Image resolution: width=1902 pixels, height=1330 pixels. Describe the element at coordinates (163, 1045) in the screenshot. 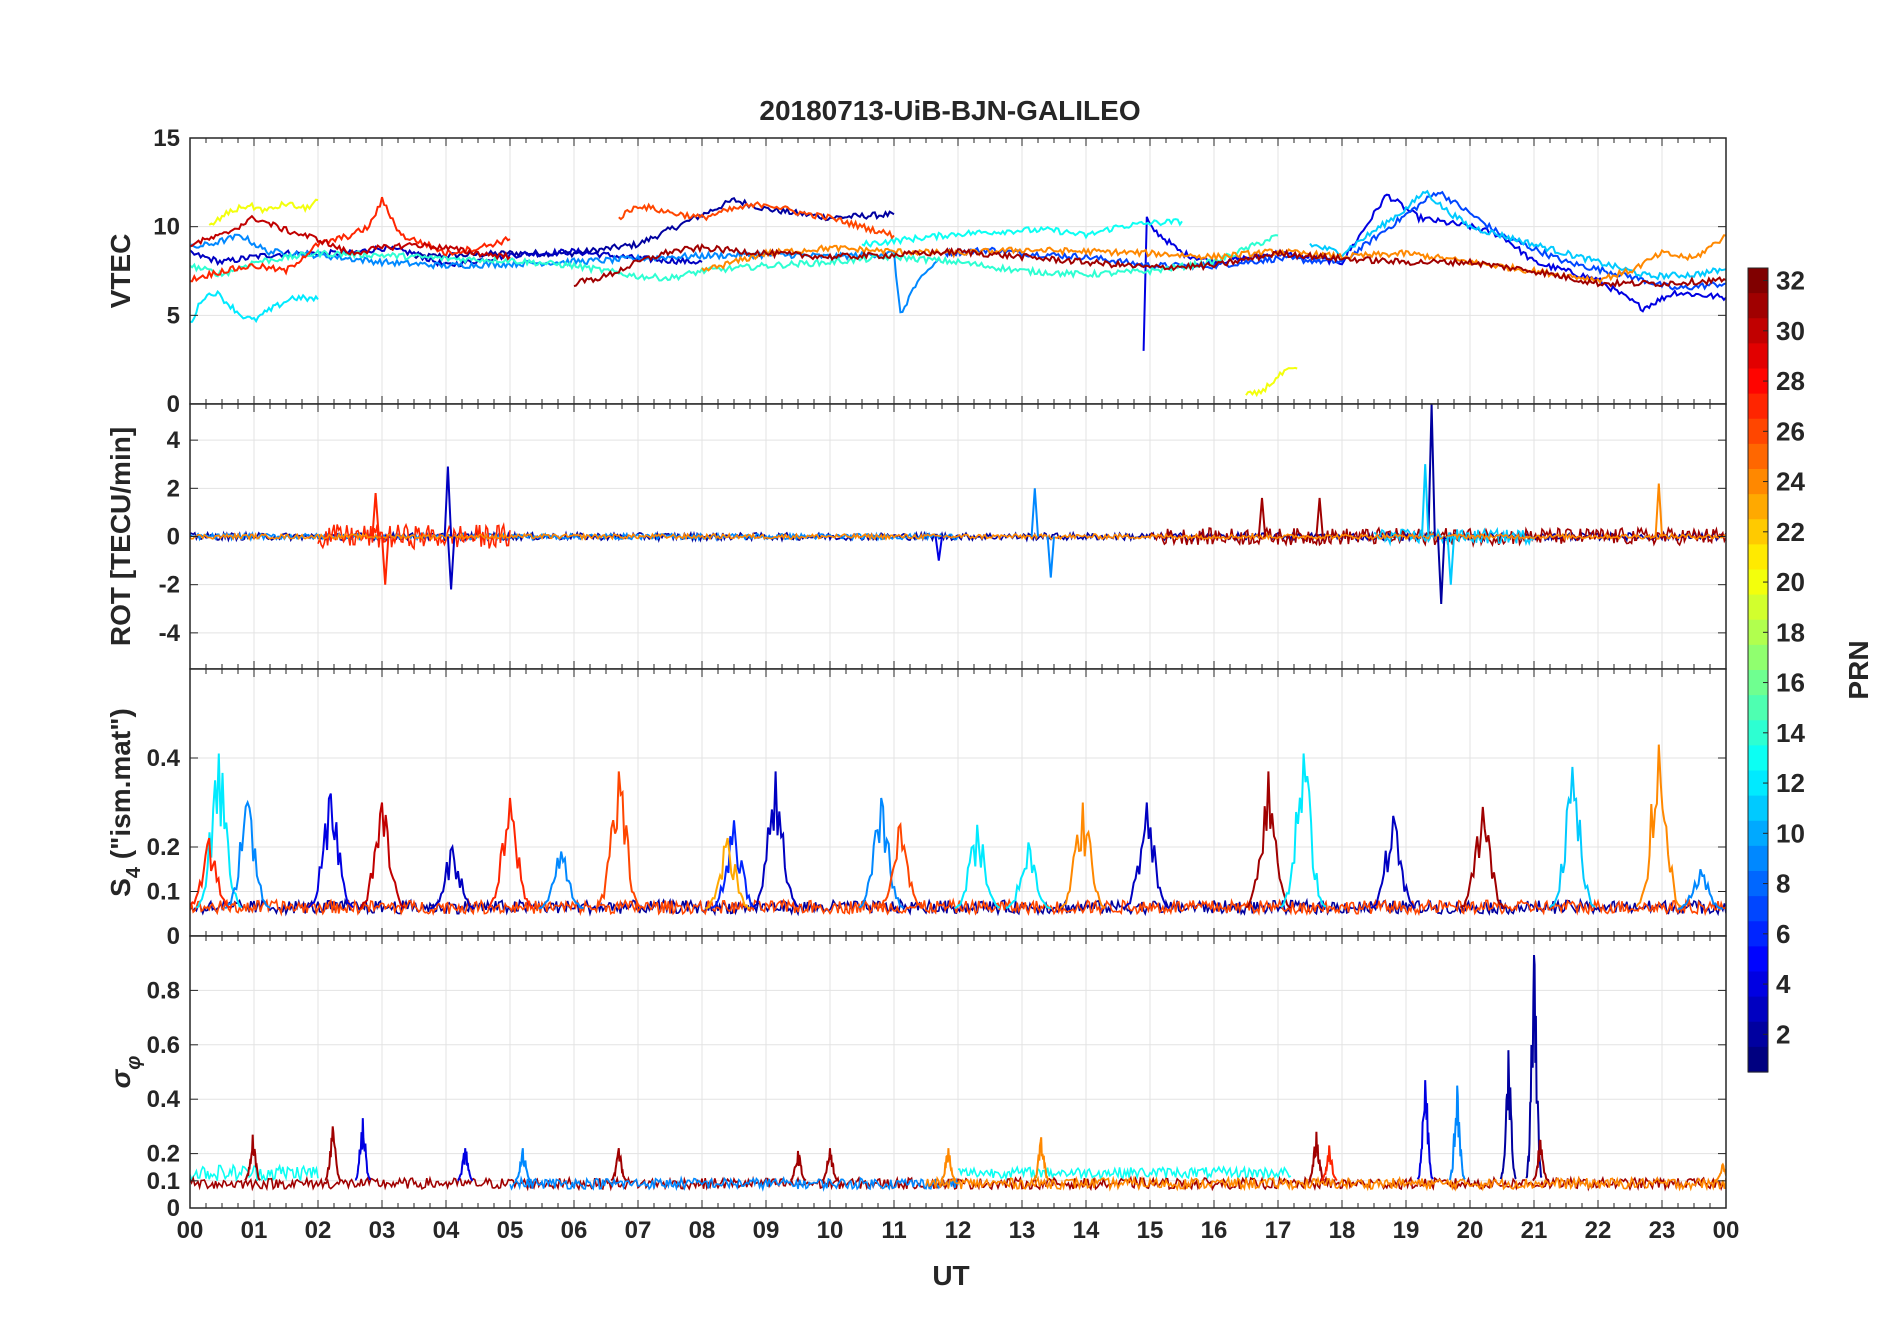

I see `y-tick-label: 0.6` at that location.